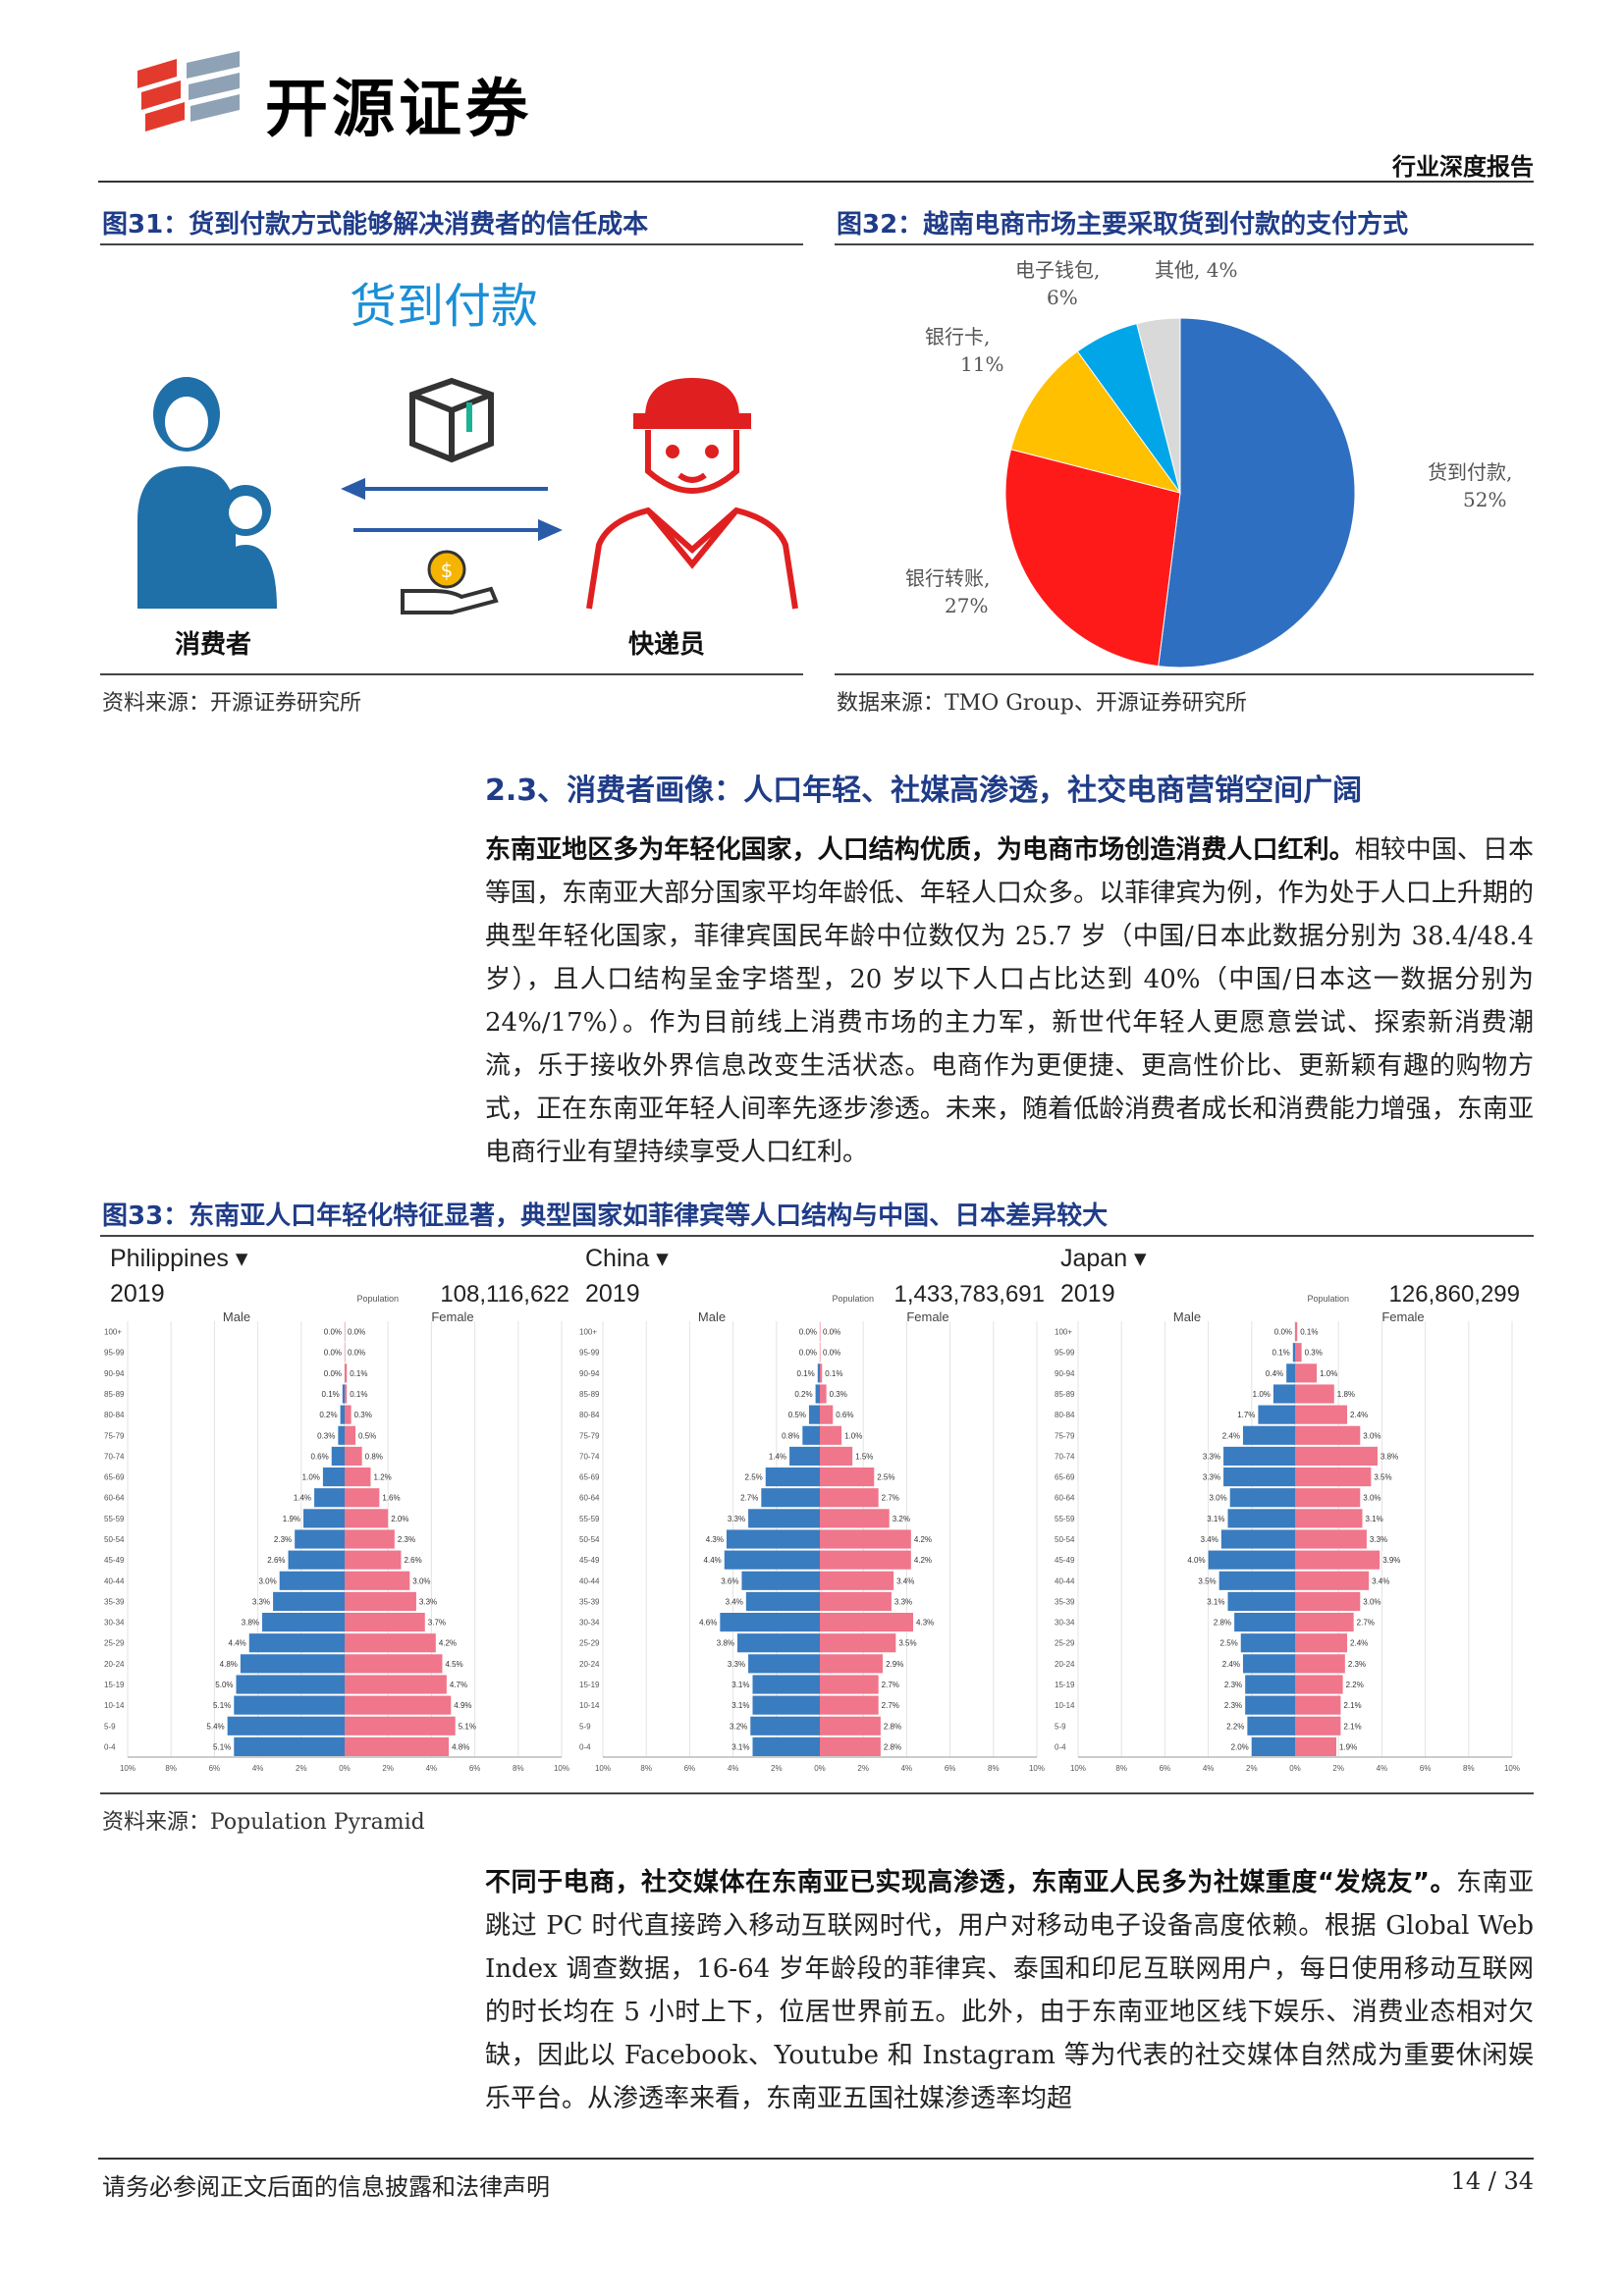 This screenshot has width=1624, height=2296. I want to click on male-data-label: 0.6%, so click(320, 1456).